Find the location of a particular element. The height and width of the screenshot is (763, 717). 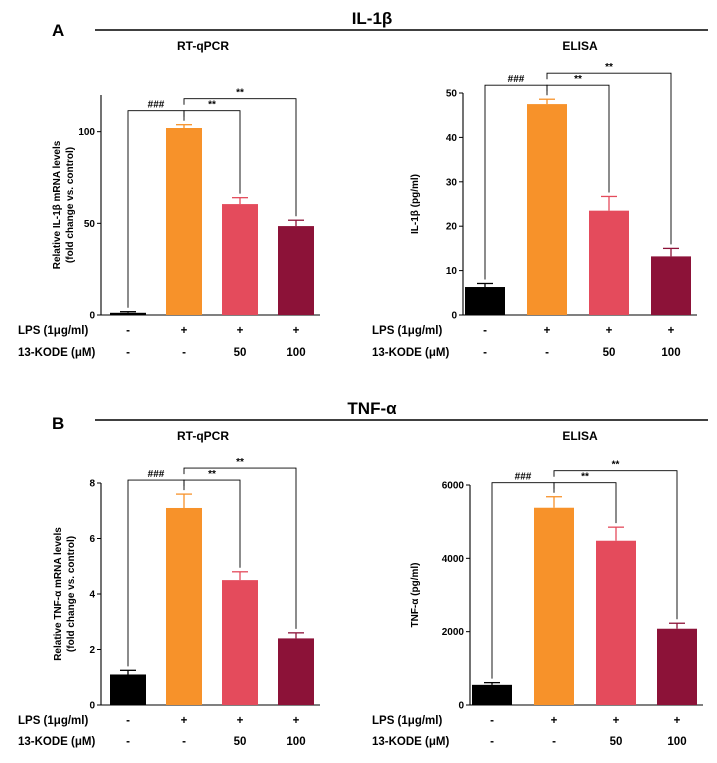

b2-cond-0-value-3: + is located at coordinates (677, 721).